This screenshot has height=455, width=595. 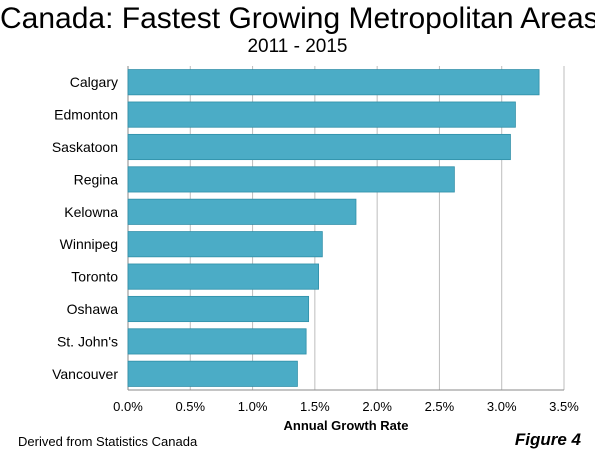 I want to click on source-note: Derived from Statistics Canada, so click(x=108, y=441).